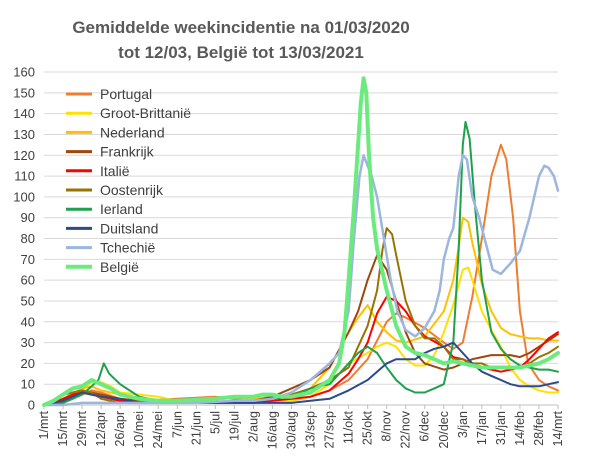 The image size is (603, 472). Describe the element at coordinates (482, 428) in the screenshot. I see `x-tick-label: 17/jan` at that location.